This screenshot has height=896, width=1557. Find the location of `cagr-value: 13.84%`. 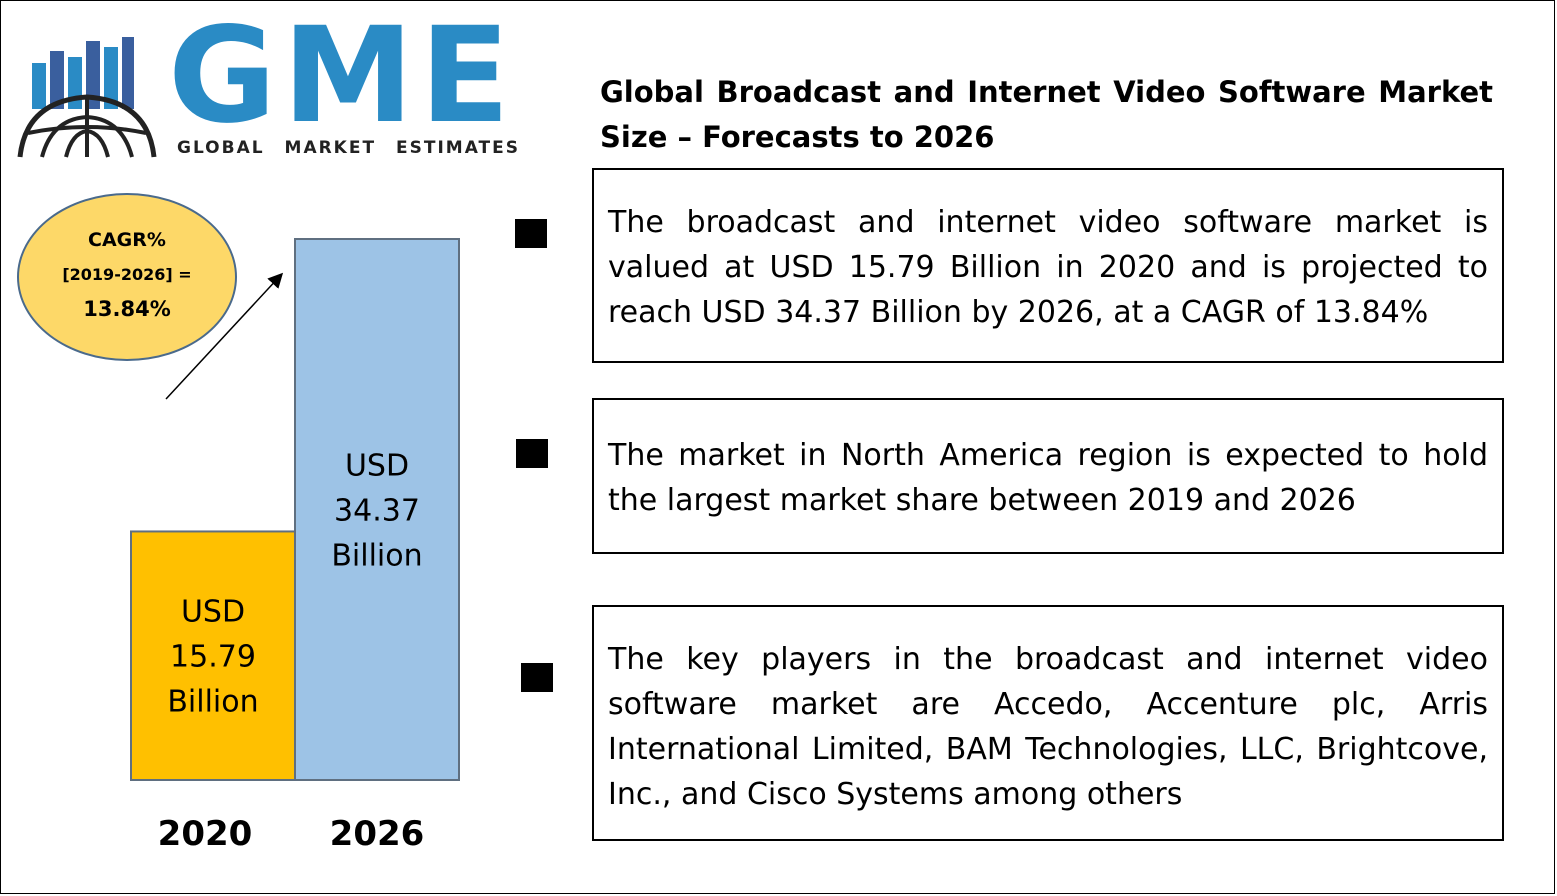

cagr-value: 13.84% is located at coordinates (127, 309).